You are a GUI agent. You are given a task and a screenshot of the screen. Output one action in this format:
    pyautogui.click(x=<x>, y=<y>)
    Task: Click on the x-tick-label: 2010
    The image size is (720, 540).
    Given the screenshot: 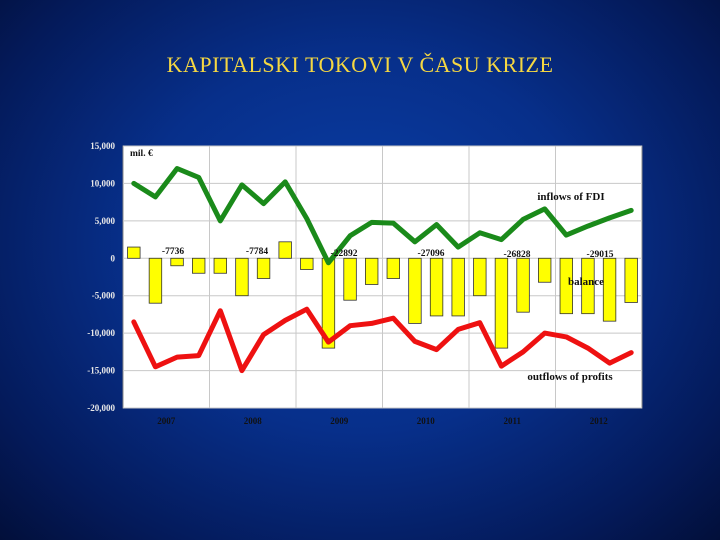 What is the action you would take?
    pyautogui.click(x=426, y=421)
    